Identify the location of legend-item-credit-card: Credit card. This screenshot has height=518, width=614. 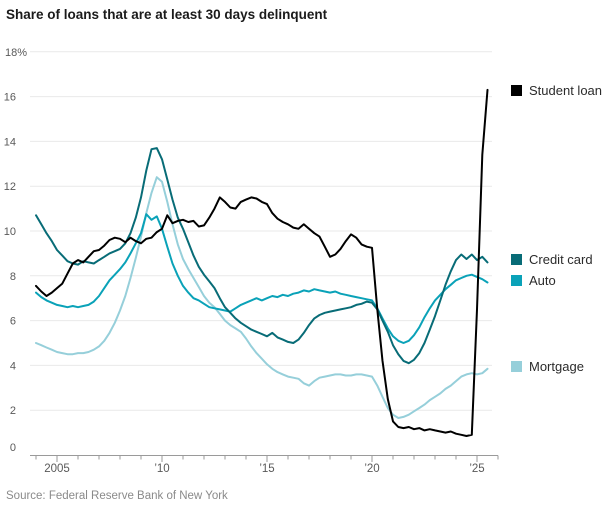
(552, 259).